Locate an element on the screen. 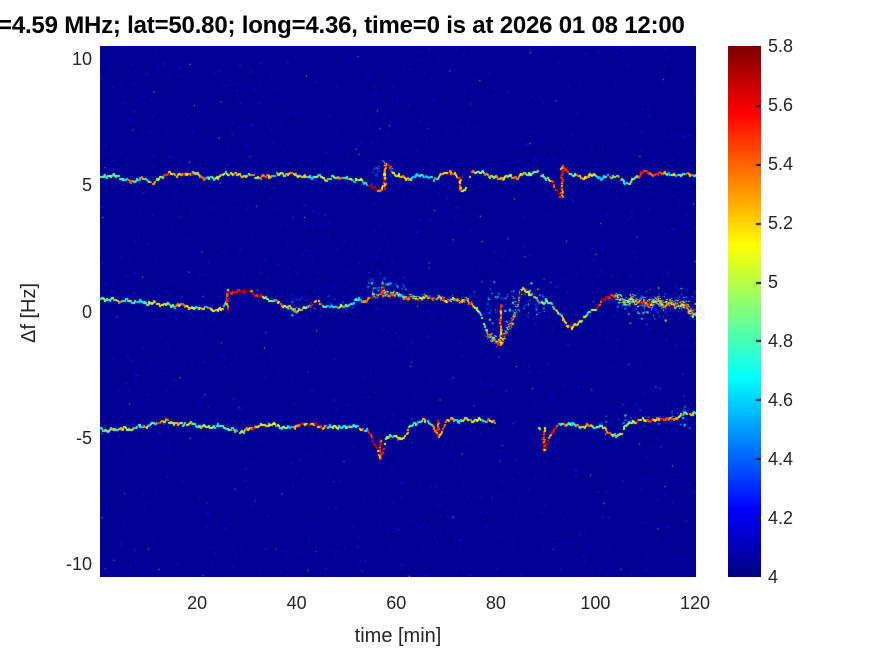  x-tick-label: 100 is located at coordinates (595, 603).